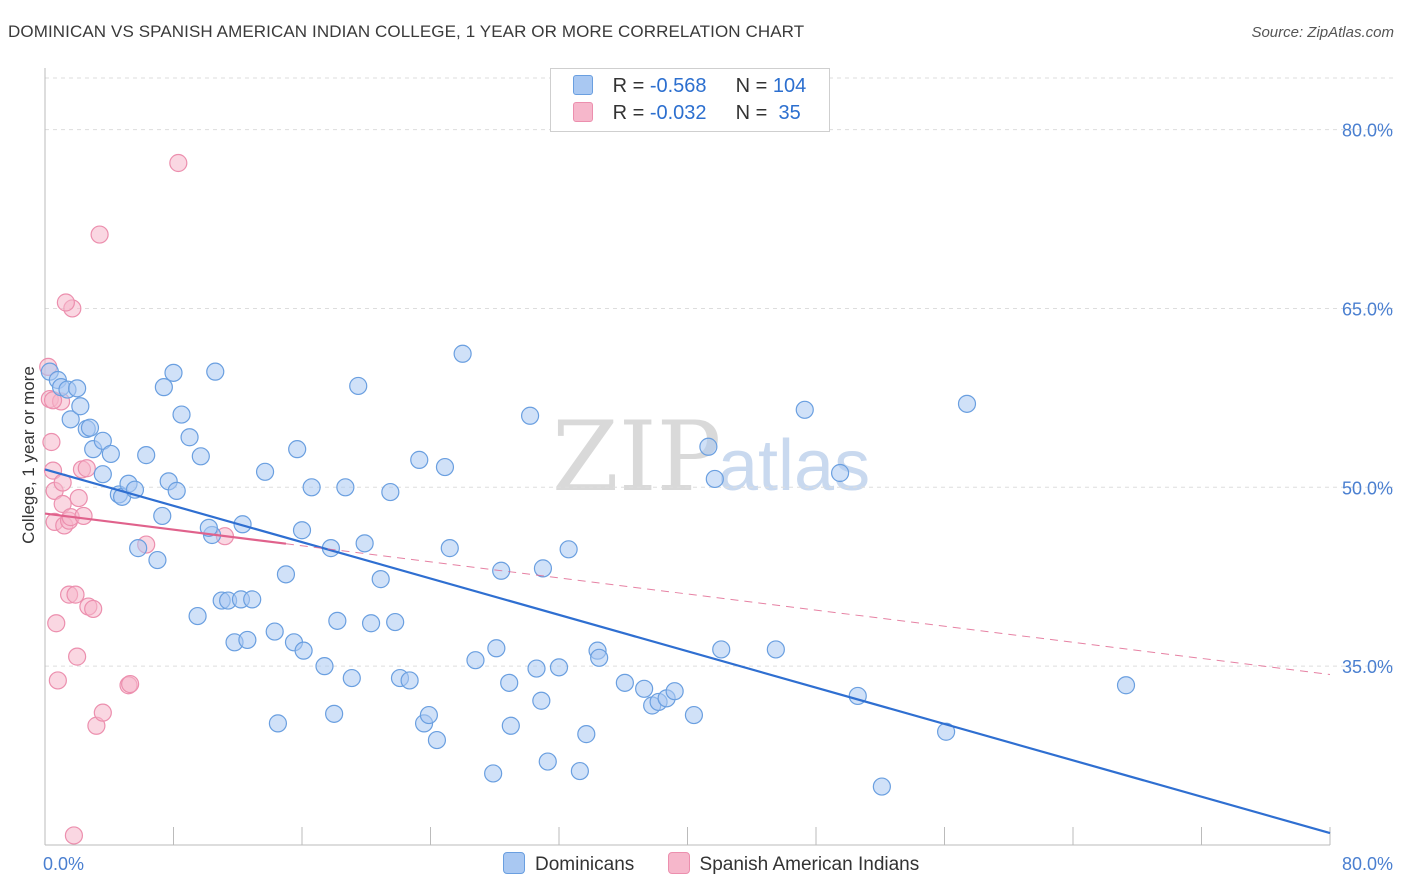 This screenshot has width=1406, height=892. I want to click on series-legend: Dominicans Spanish American Indians, so click(725, 864).